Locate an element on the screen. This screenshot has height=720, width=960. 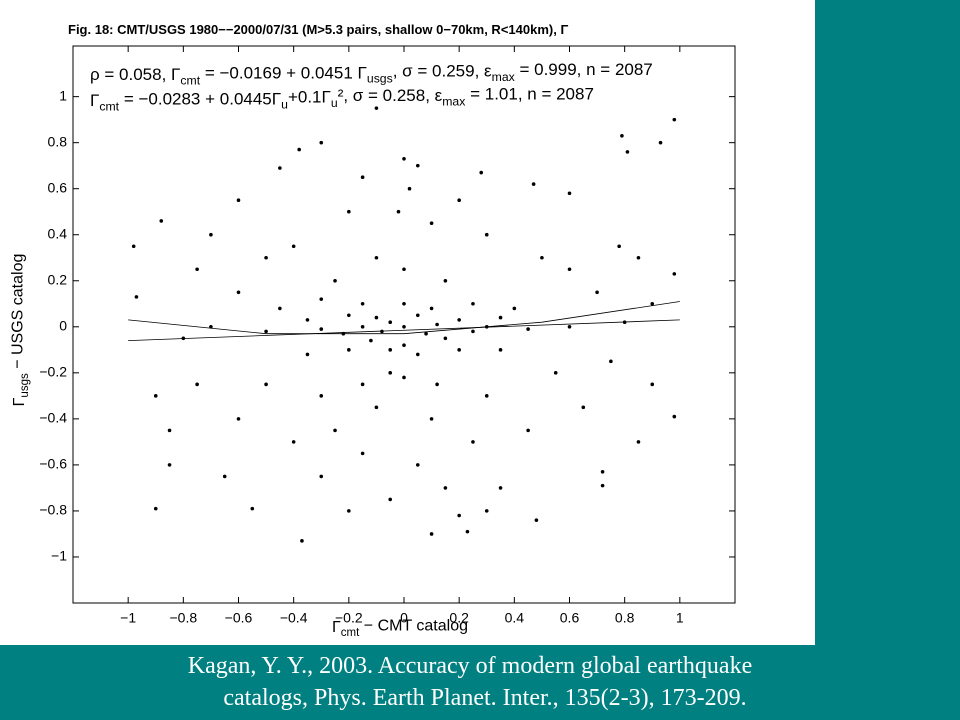
subscript: u is located at coordinates (334, 103).